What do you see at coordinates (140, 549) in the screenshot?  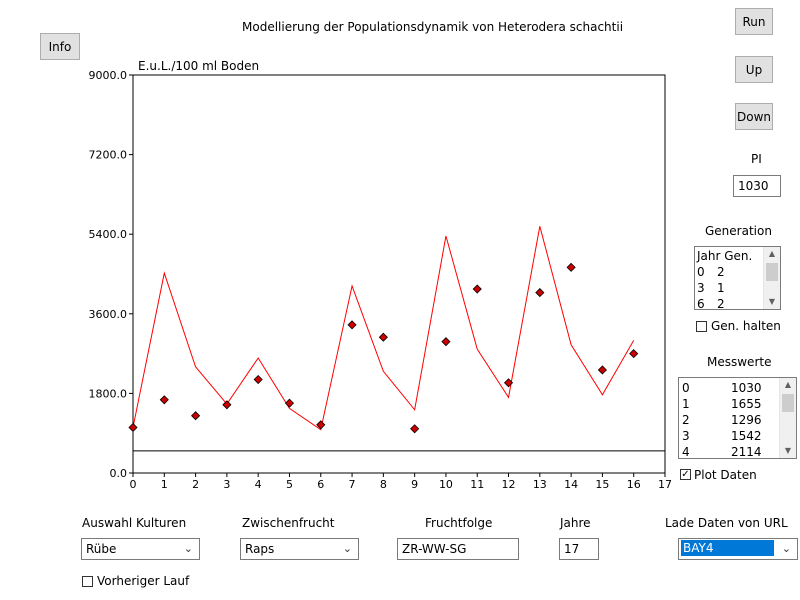 I see `kulturen-select: Rübe ⌄` at bounding box center [140, 549].